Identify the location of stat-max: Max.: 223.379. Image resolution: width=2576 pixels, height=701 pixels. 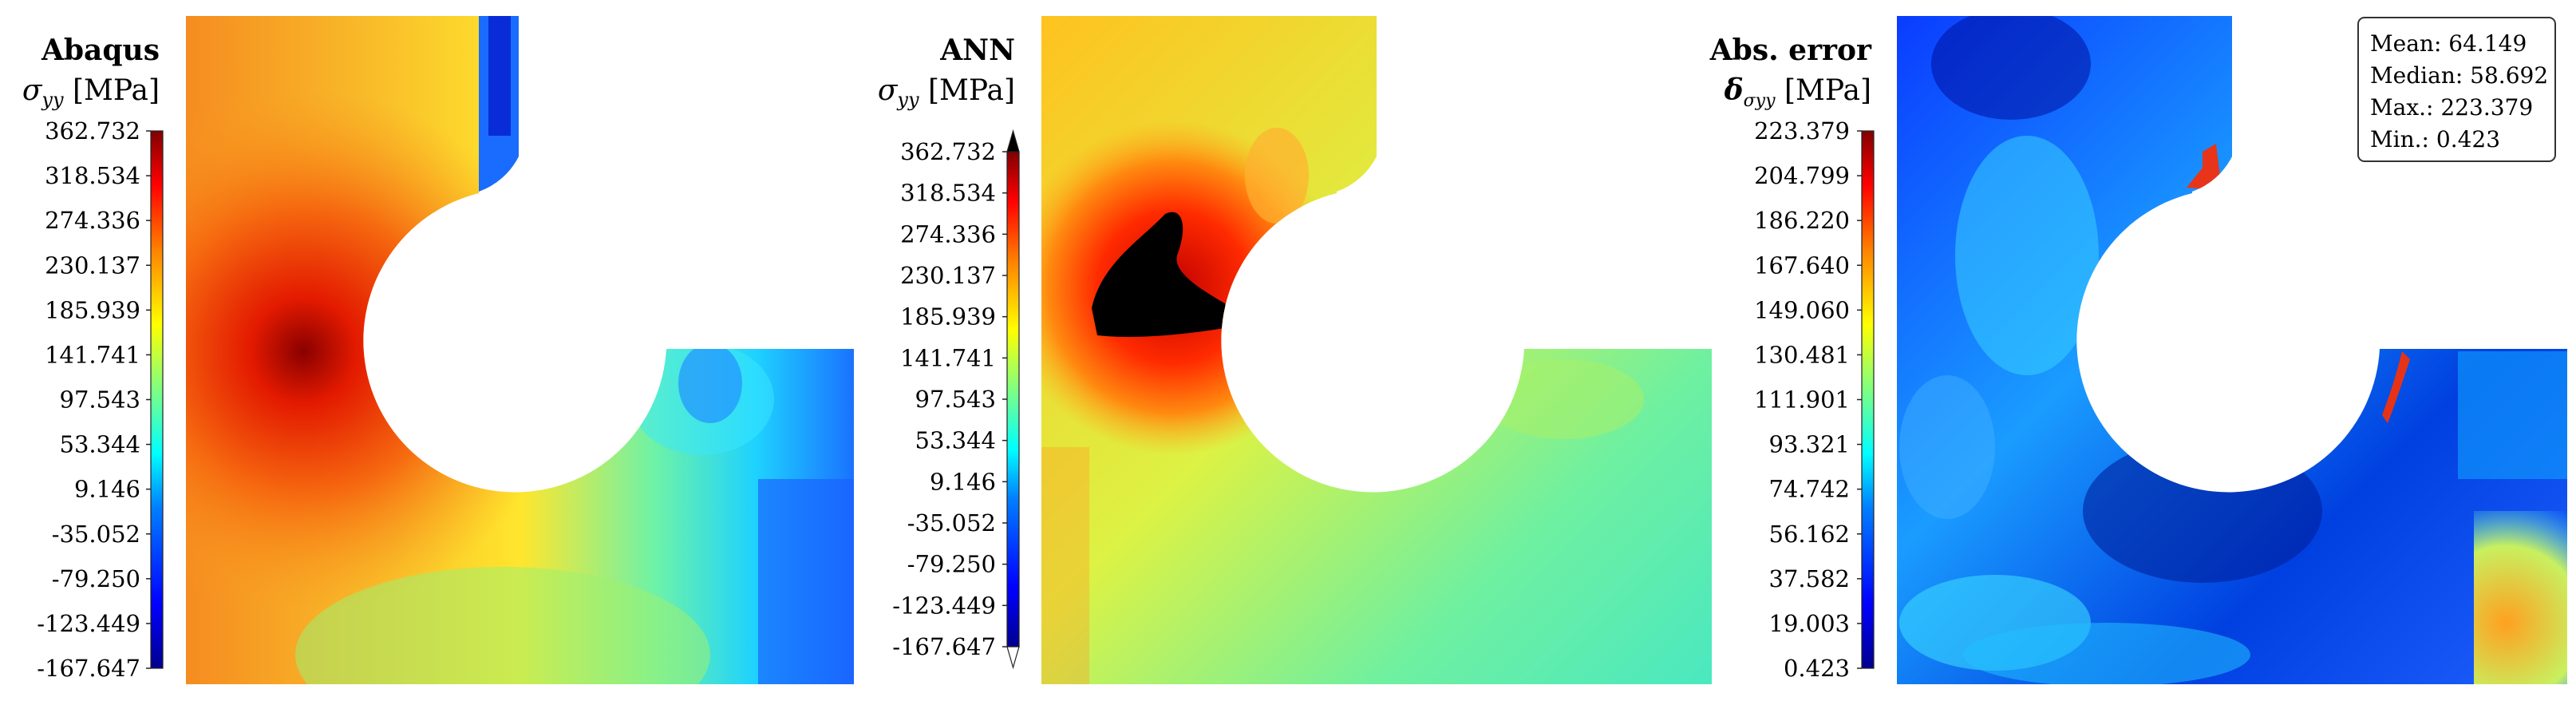
(2451, 108).